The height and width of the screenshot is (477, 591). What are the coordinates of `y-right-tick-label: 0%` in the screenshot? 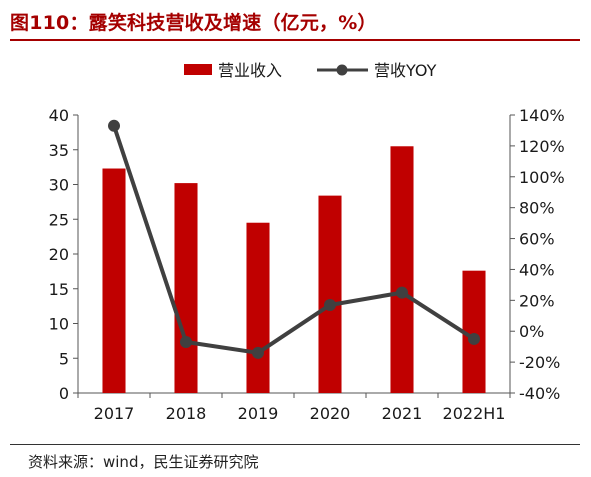 It's located at (531, 331).